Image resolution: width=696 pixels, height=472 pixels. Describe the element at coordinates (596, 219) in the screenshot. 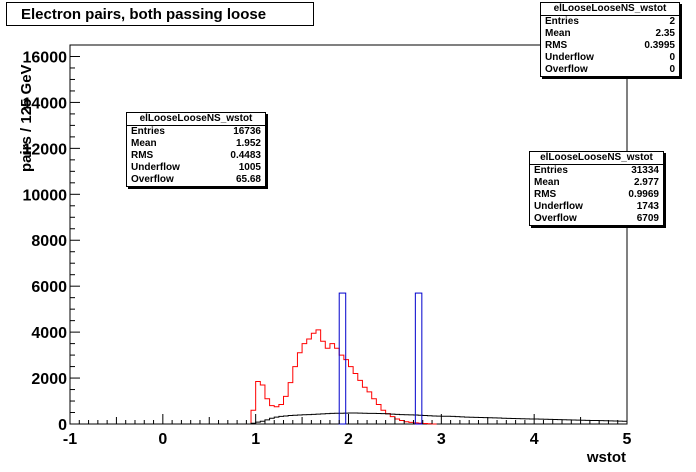

I see `stats-row-overflow: Overflow 6709` at that location.